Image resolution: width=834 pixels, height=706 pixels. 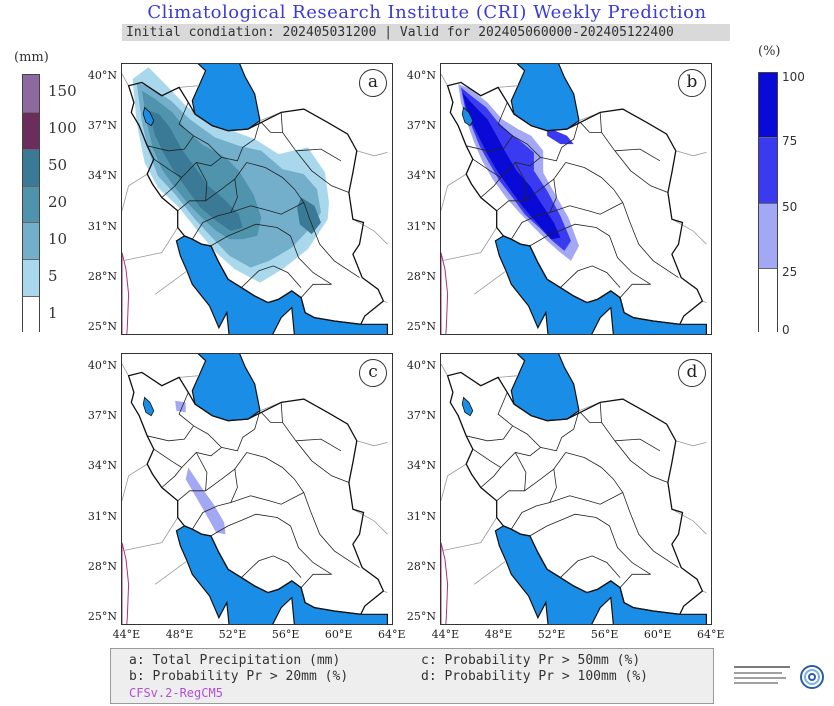 I want to click on lon-label: 48°E, so click(x=179, y=634).